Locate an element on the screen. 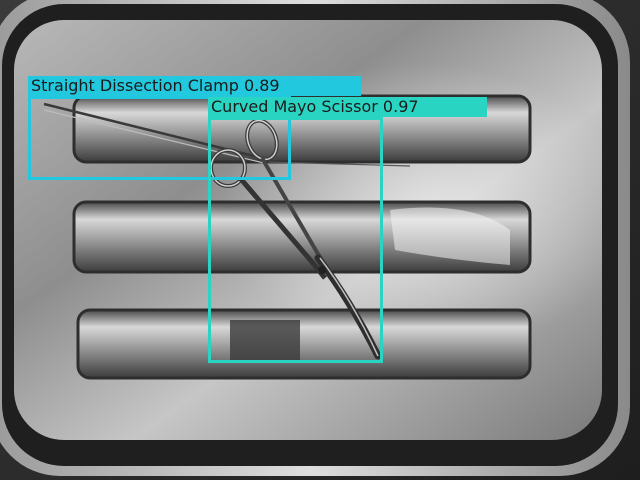  detection-box-clamp is located at coordinates (159, 138).